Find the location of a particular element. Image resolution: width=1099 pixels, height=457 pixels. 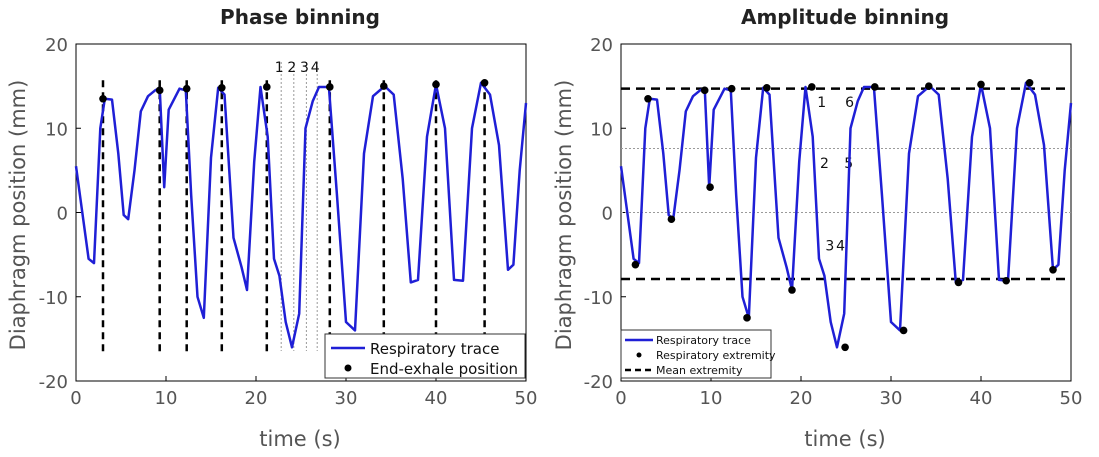

right-x-tick-label: 50 is located at coordinates (1071, 398).